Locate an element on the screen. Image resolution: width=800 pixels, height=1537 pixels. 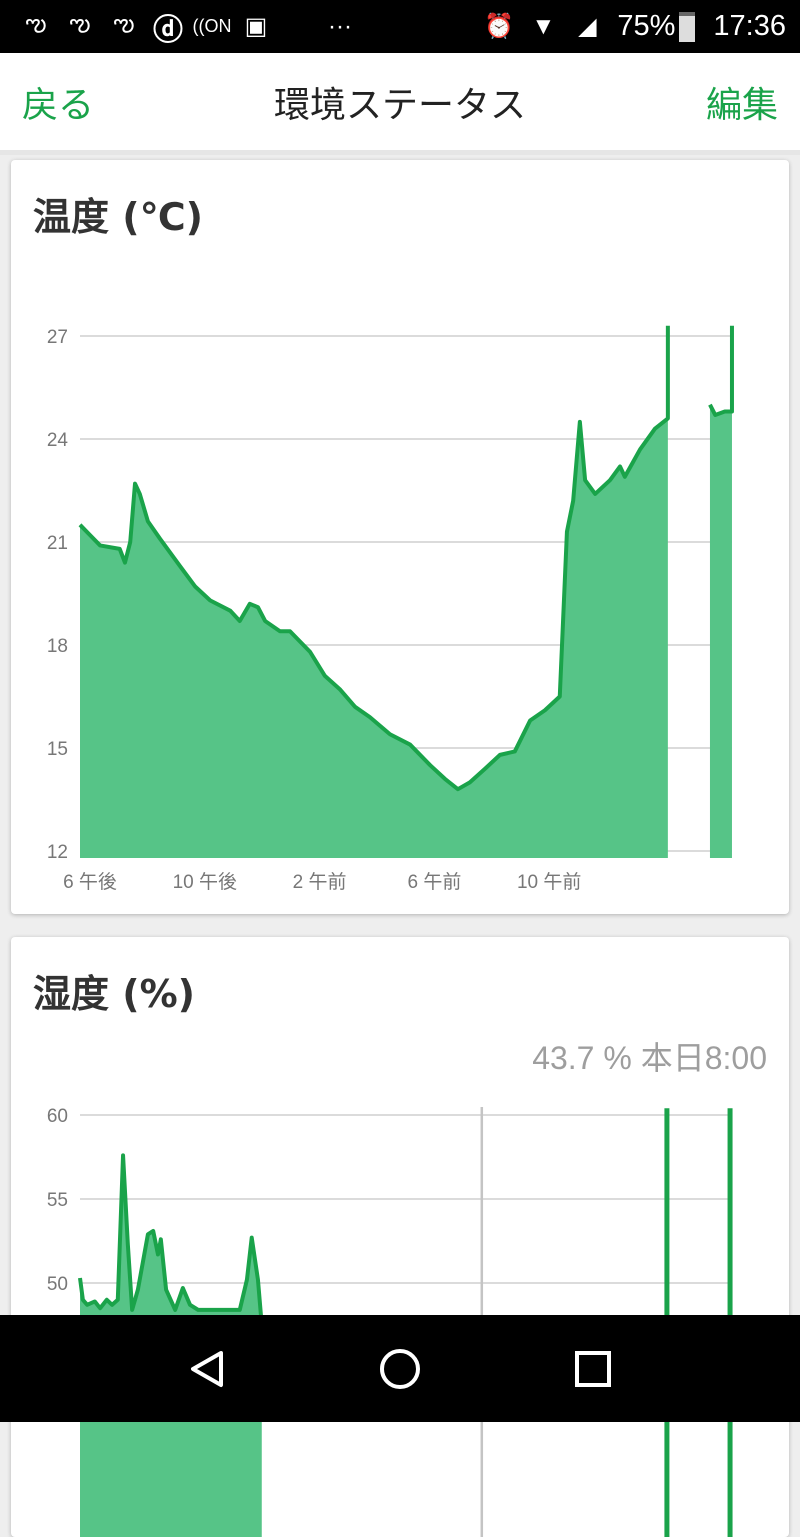
y-tick-label: 15 is located at coordinates (57, 749).